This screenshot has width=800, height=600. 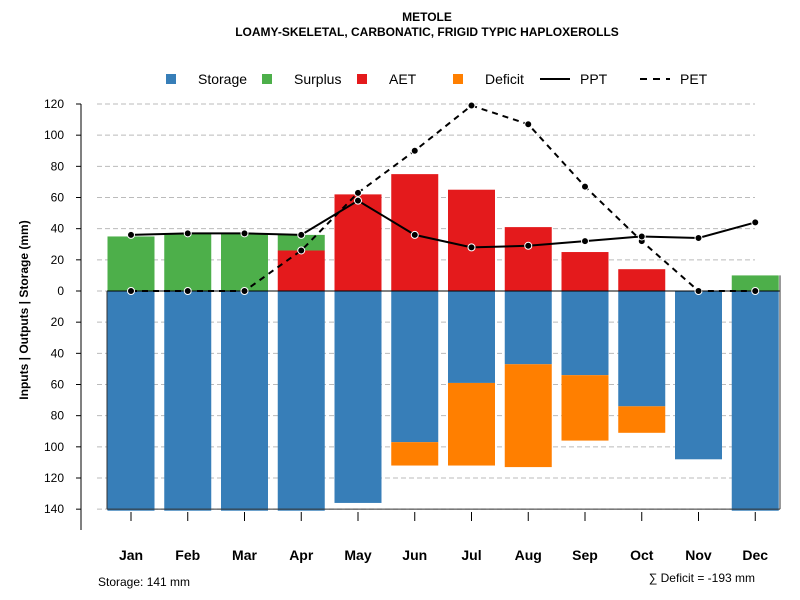 What do you see at coordinates (403, 79) in the screenshot?
I see `legend-label: AET` at bounding box center [403, 79].